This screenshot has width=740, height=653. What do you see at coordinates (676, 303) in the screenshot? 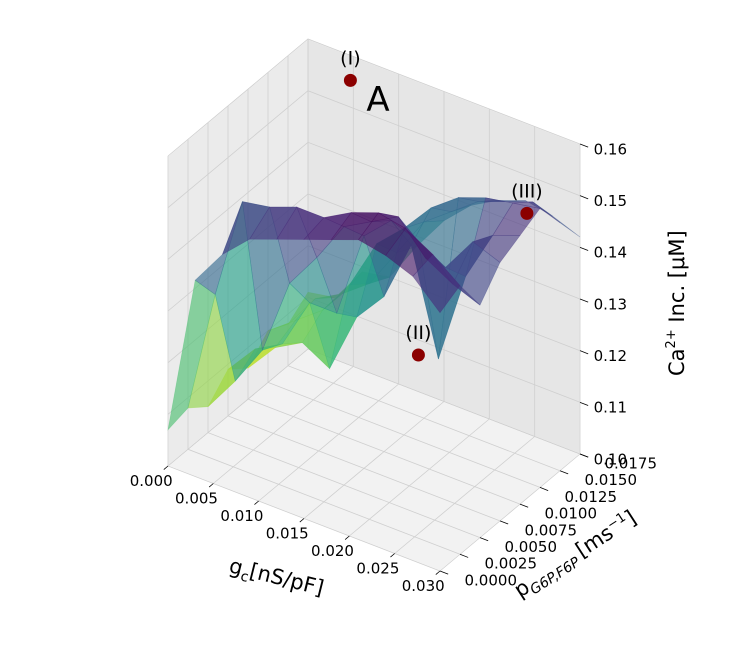
I see `z-axis-label: Ca2+ Inc. [μM]` at bounding box center [676, 303].